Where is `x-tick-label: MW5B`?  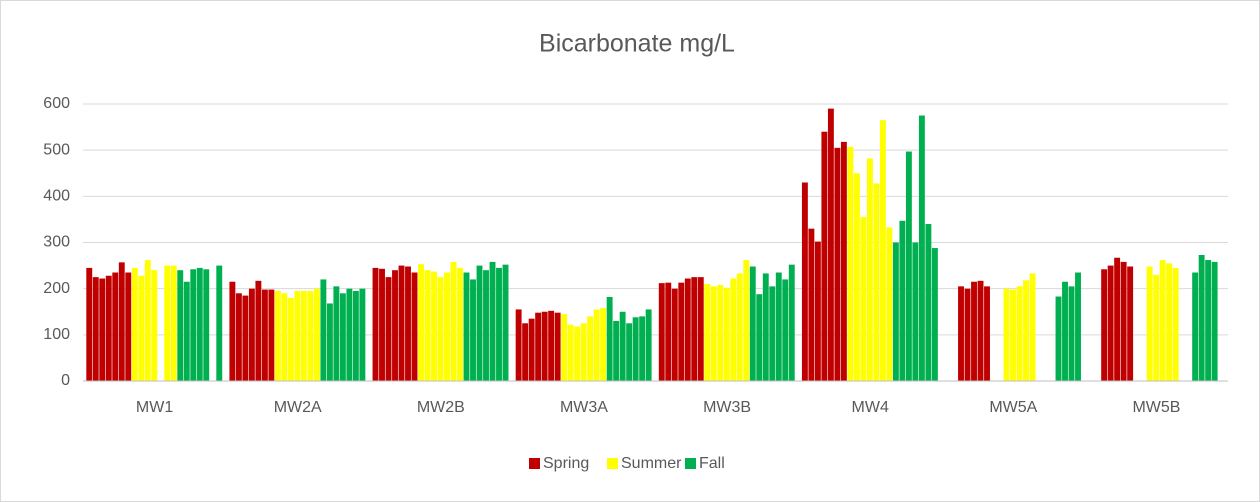 x-tick-label: MW5B is located at coordinates (1156, 407).